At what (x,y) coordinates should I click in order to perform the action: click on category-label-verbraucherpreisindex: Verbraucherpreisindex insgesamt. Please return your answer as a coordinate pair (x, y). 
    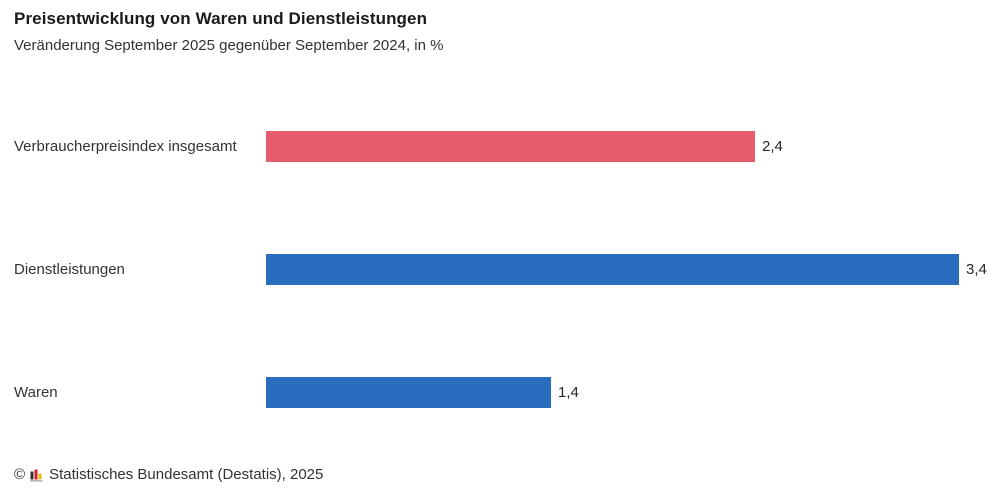
    Looking at the image, I should click on (125, 146).